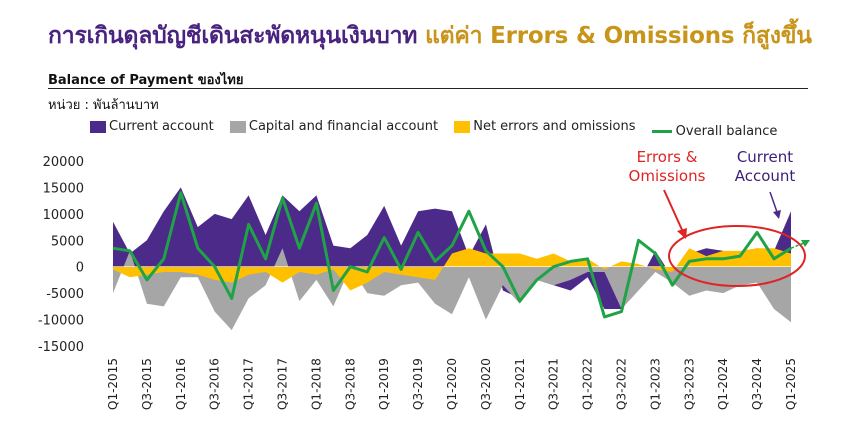  I want to click on errors-highlight-ellipse, so click(737, 256).